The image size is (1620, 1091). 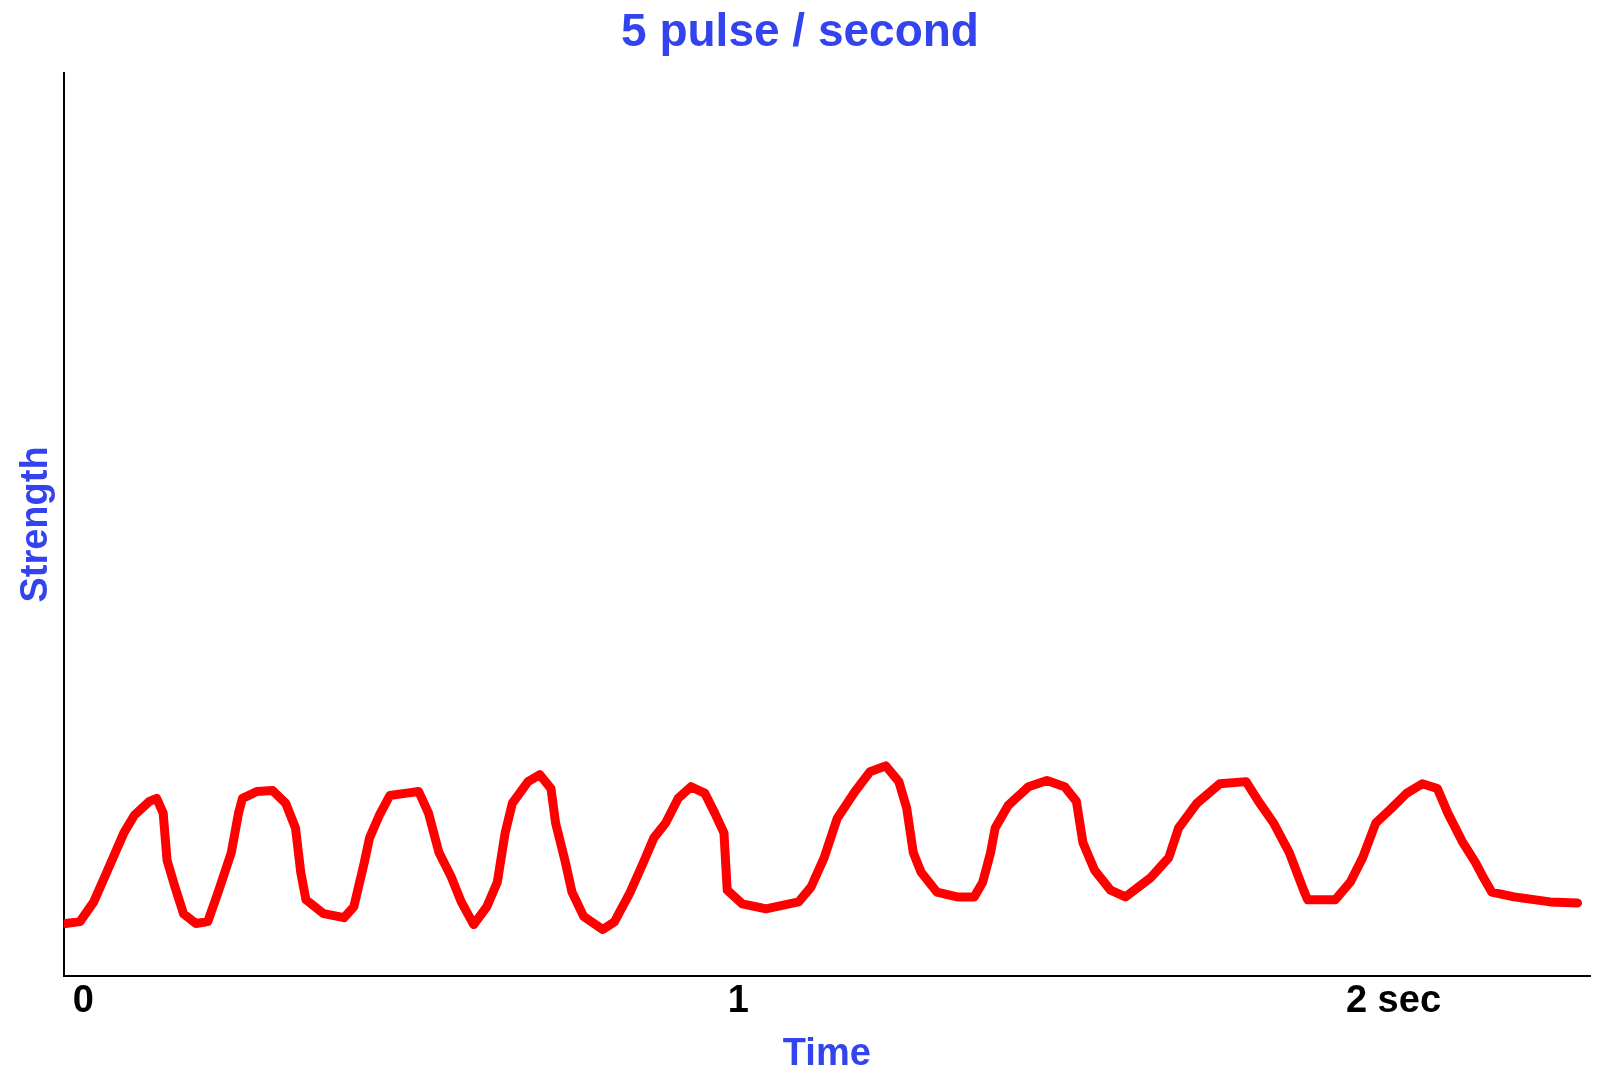 I want to click on y-axis-title: Strength, so click(x=34, y=524).